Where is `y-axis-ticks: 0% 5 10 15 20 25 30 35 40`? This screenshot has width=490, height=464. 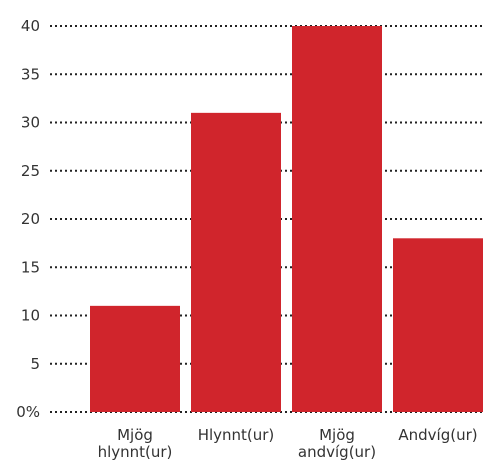
y-axis-ticks: 0% 5 10 15 20 25 30 35 40 is located at coordinates (28, 219).